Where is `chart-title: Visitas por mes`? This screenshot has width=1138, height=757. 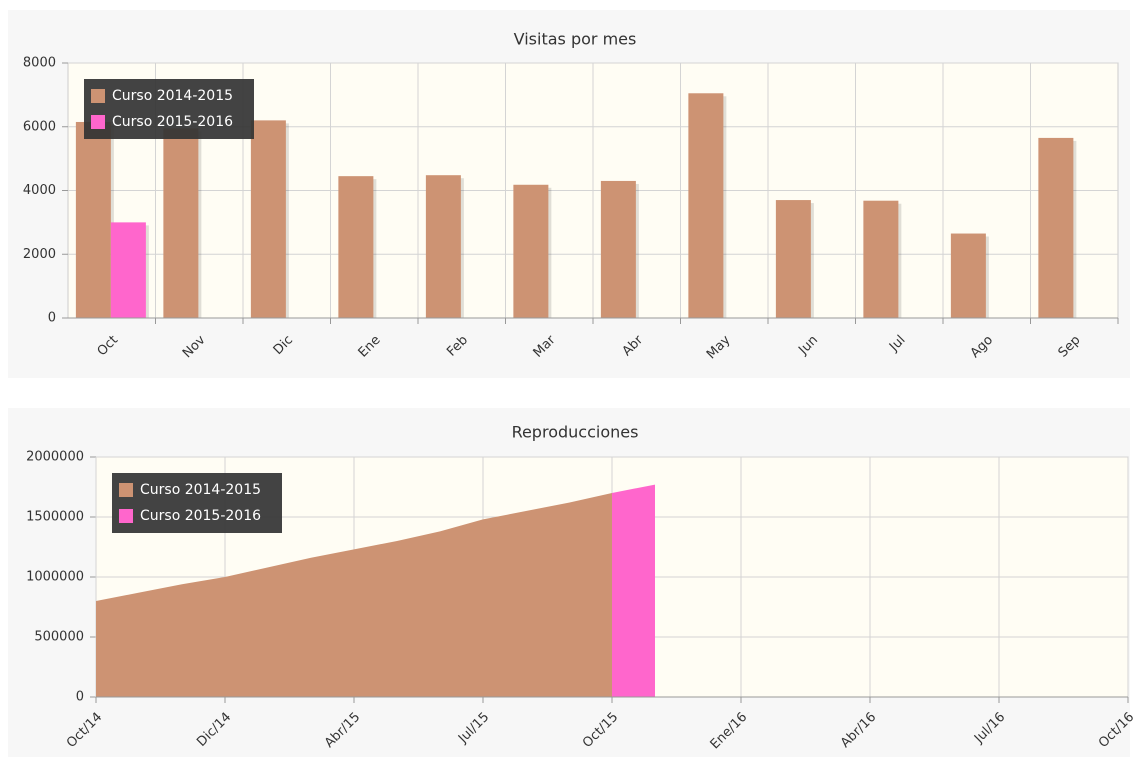
chart-title: Visitas por mes is located at coordinates (575, 39).